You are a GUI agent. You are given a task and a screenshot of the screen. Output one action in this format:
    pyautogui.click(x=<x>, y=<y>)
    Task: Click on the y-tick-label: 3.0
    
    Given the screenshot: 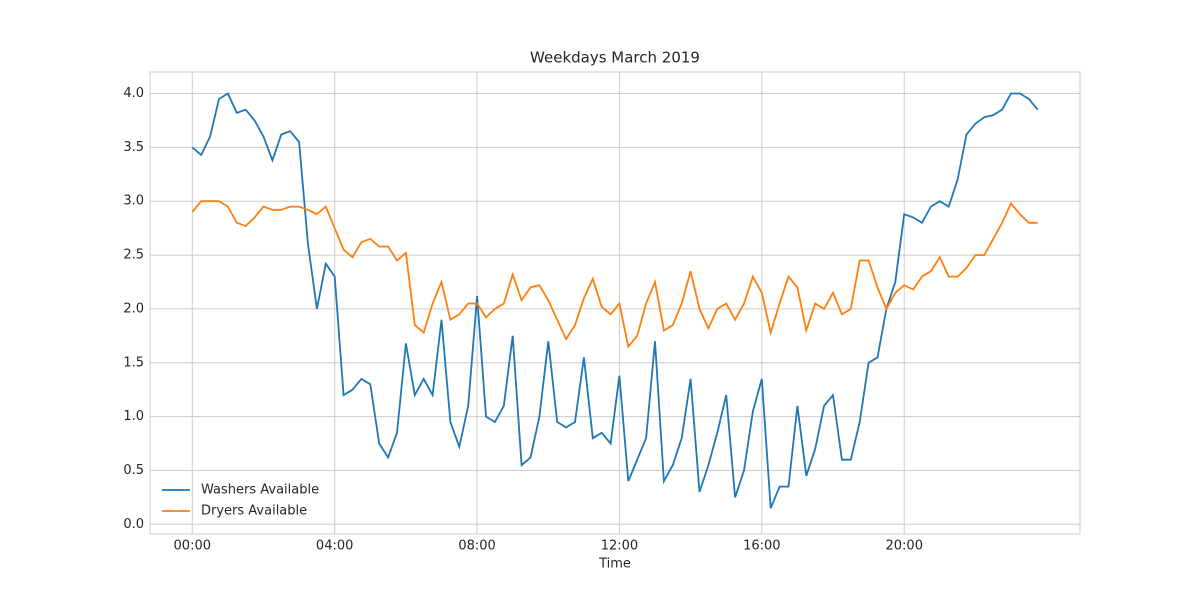 What is the action you would take?
    pyautogui.click(x=133, y=201)
    